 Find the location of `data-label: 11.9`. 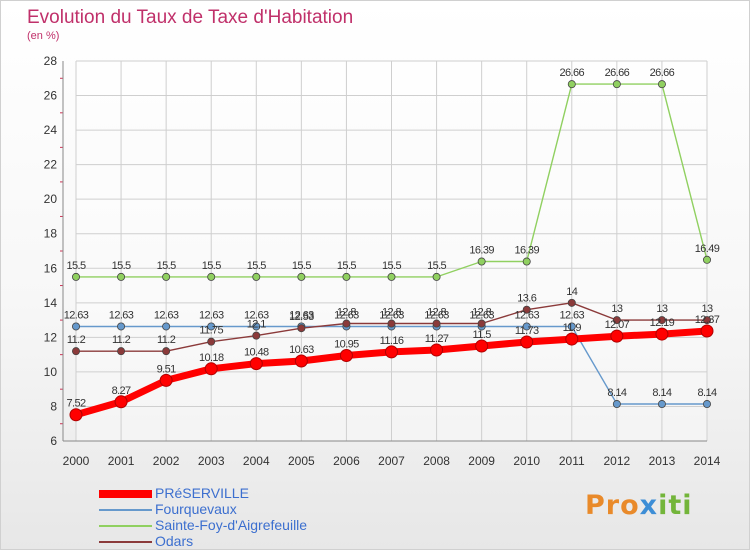

data-label: 11.9 is located at coordinates (572, 328).